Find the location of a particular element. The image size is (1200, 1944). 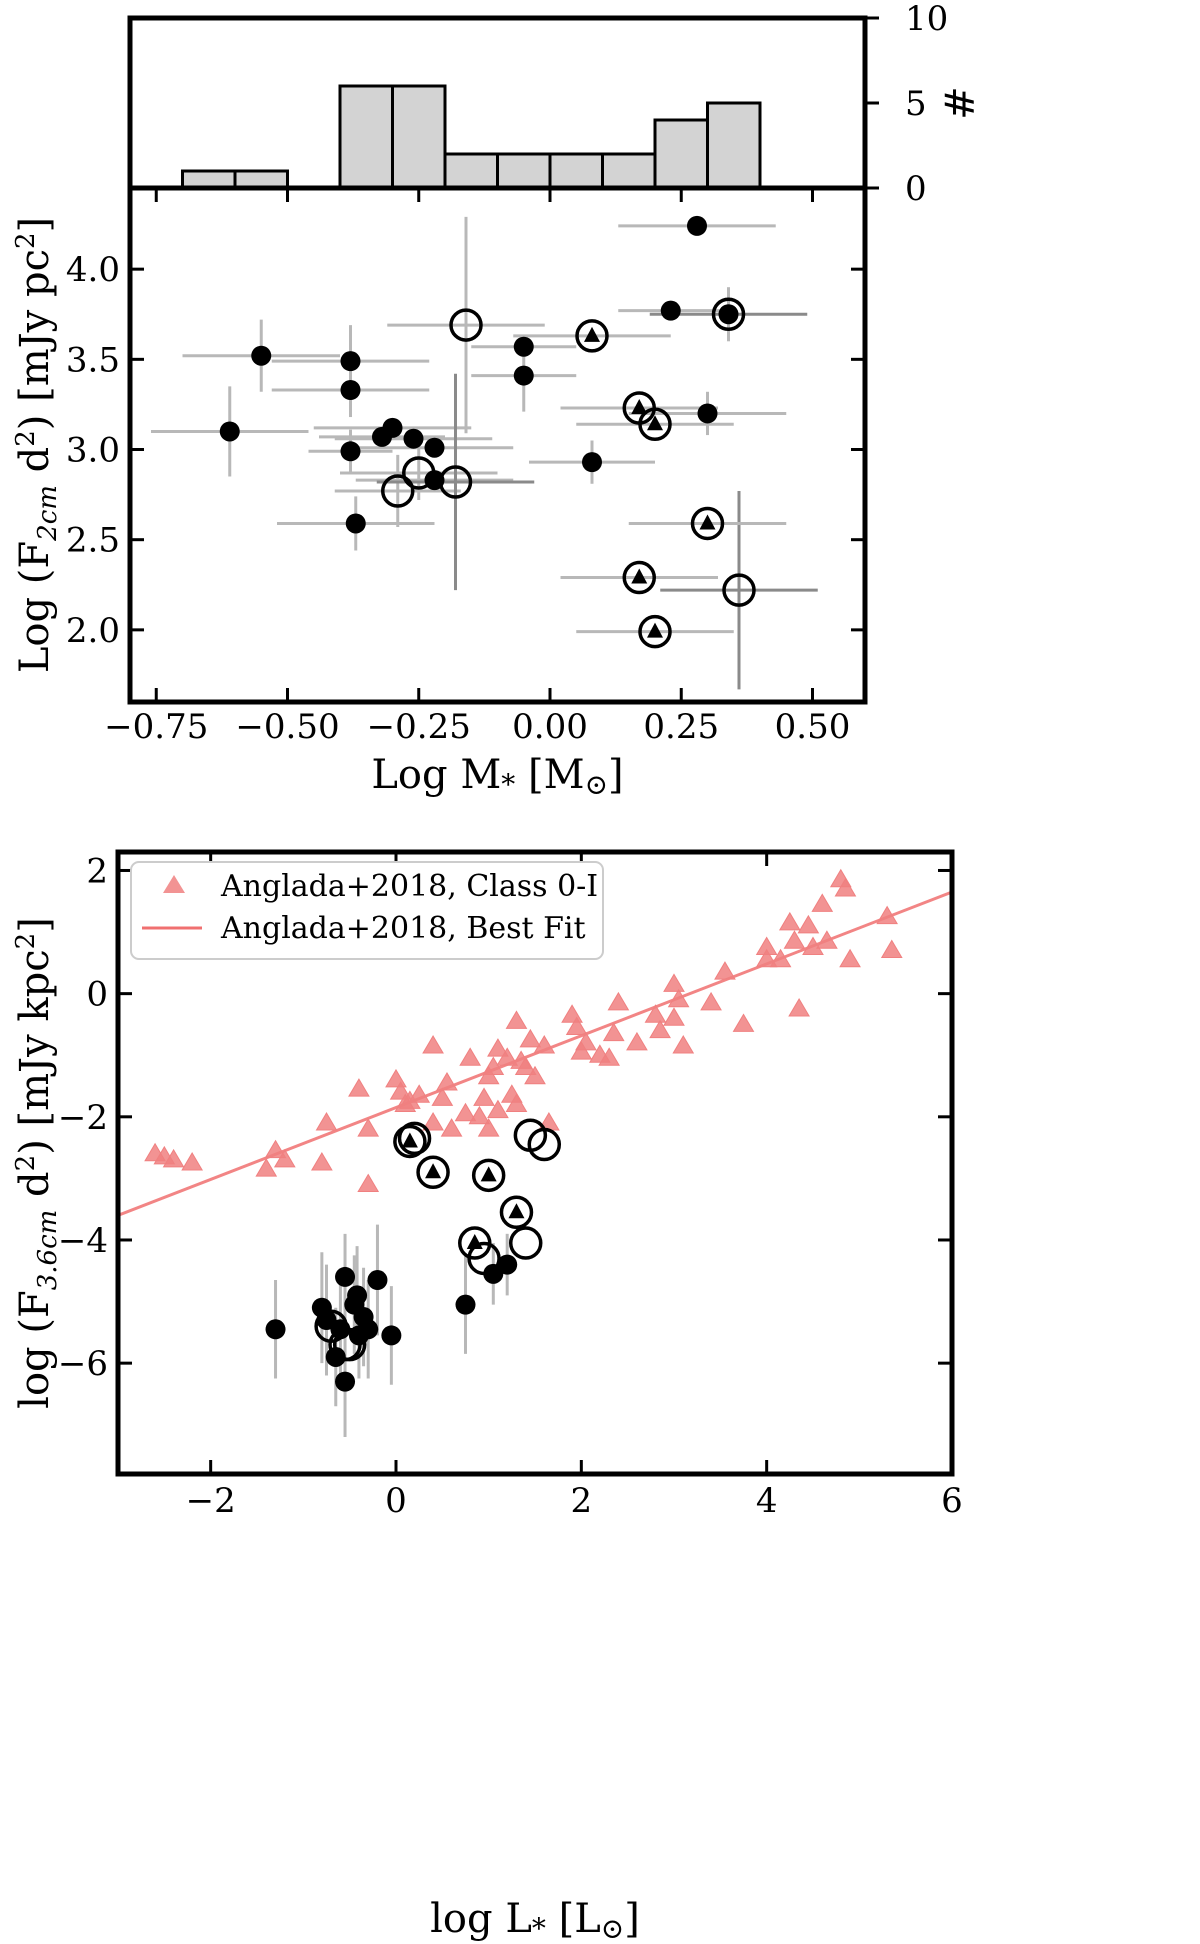

y-tick-label: 0 is located at coordinates (97, 995).